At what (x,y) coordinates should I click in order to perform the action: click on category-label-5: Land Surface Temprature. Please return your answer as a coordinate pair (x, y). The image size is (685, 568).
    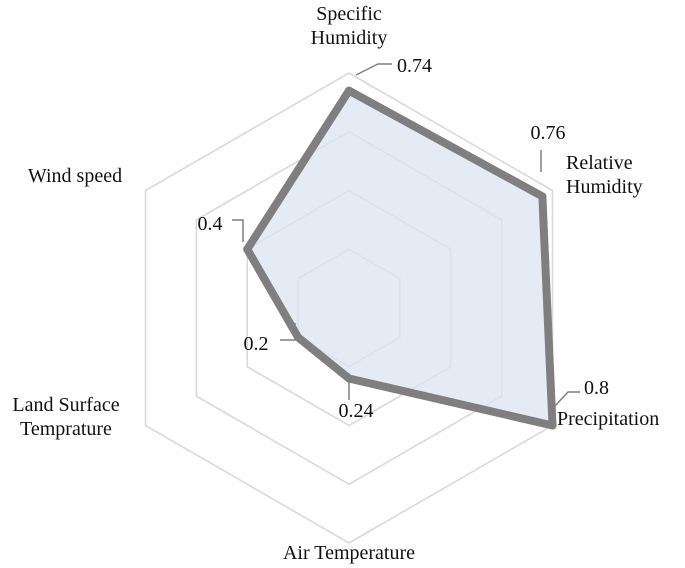
    Looking at the image, I should click on (65, 417).